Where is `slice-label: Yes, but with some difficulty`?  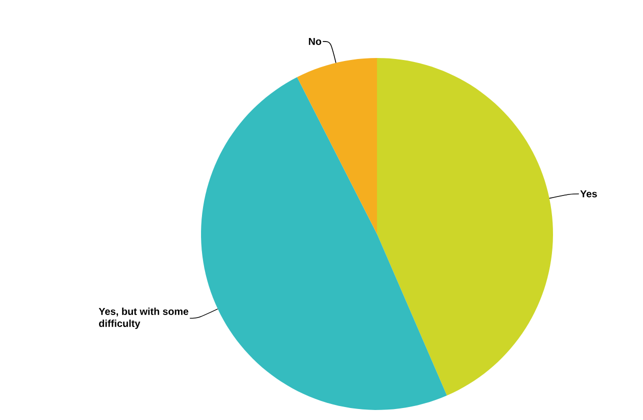 slice-label: Yes, but with some difficulty is located at coordinates (143, 318).